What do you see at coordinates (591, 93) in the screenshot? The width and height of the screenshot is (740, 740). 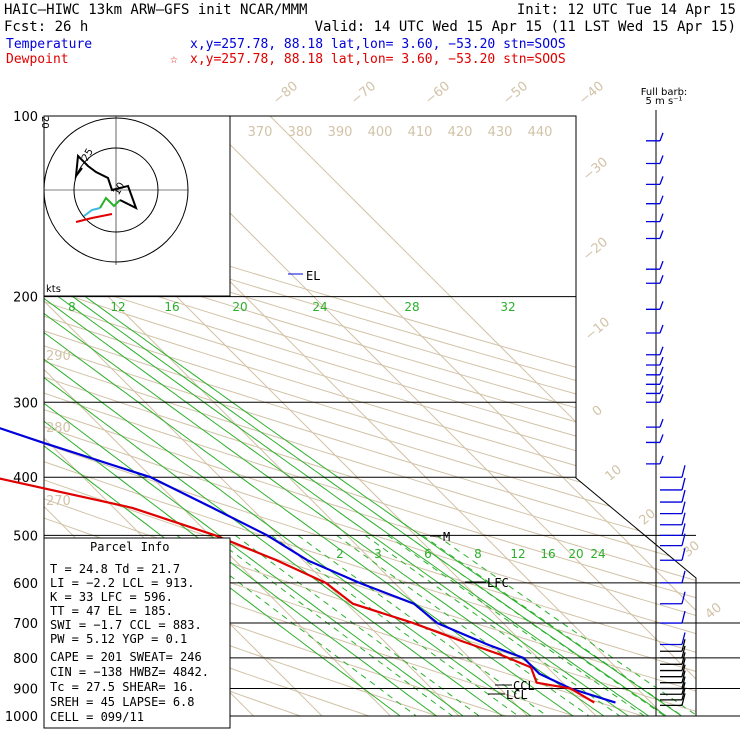 I see `isotherm-label: −40` at bounding box center [591, 93].